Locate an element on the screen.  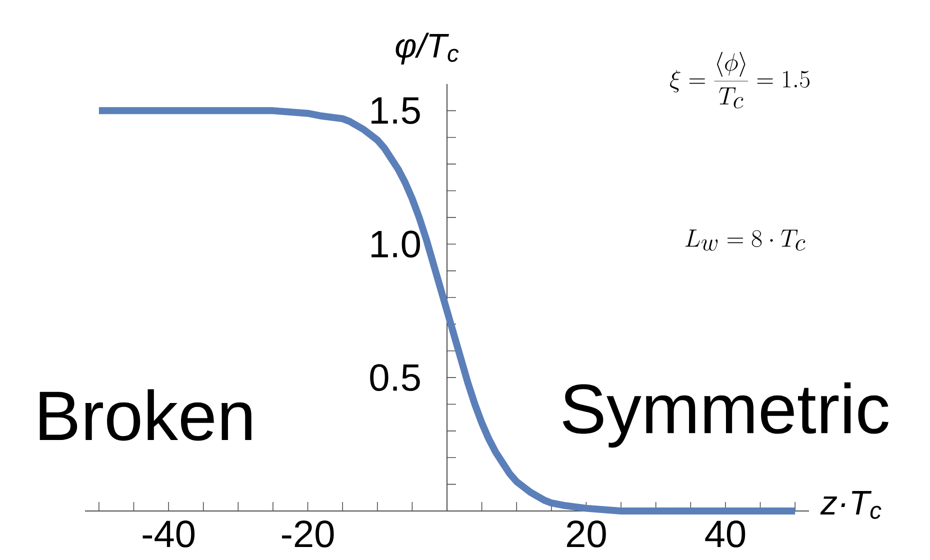
x-tick-label: -20 is located at coordinates (308, 534).